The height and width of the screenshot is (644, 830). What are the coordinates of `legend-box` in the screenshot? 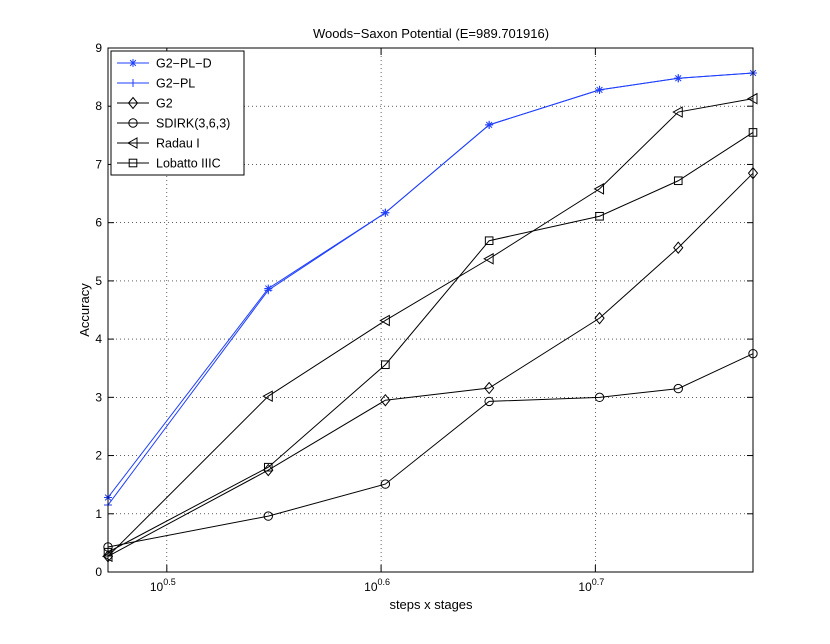 It's located at (177, 113).